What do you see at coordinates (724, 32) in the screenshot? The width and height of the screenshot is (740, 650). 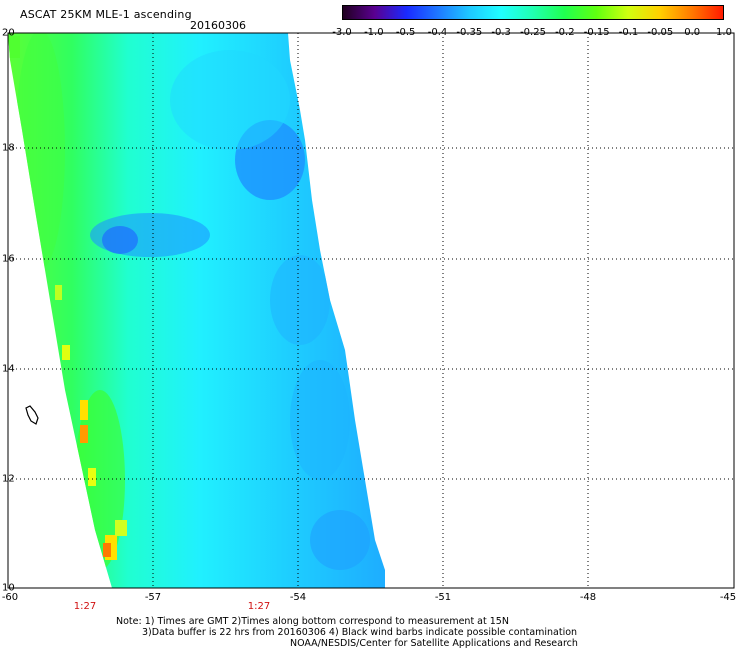 I see `colorbar-tick-label: 1.0` at bounding box center [724, 32].